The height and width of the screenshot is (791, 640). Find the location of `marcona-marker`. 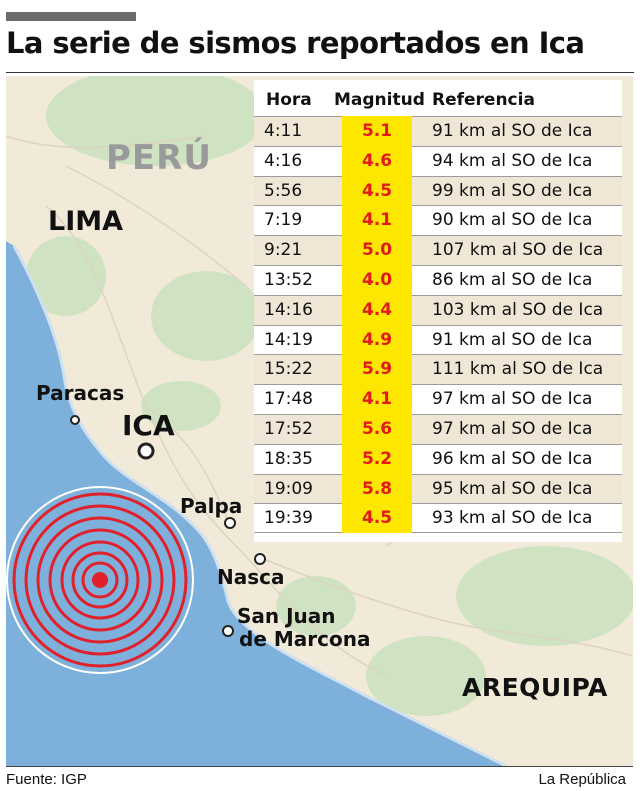

marcona-marker is located at coordinates (228, 631).